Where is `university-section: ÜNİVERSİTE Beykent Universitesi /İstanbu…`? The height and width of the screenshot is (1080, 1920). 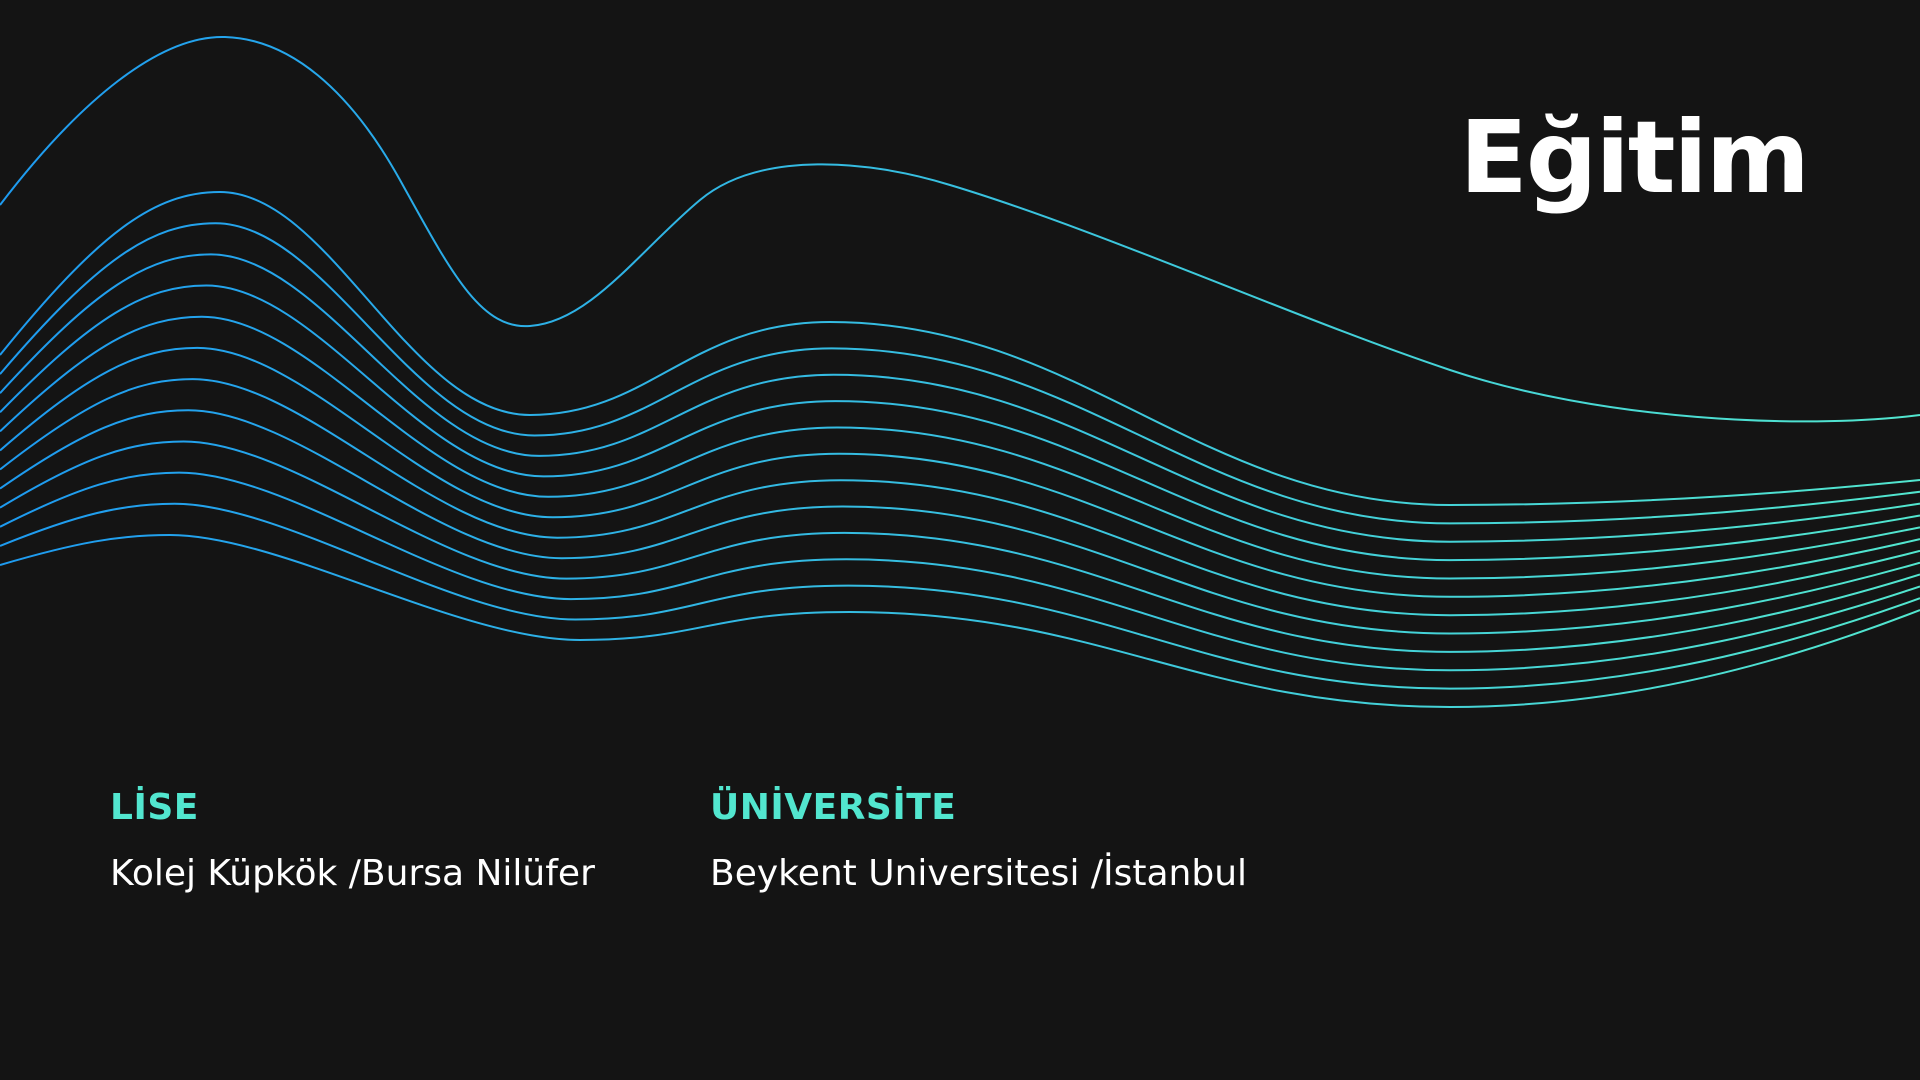 university-section: ÜNİVERSİTE Beykent Universitesi /İstanbu… is located at coordinates (978, 841).